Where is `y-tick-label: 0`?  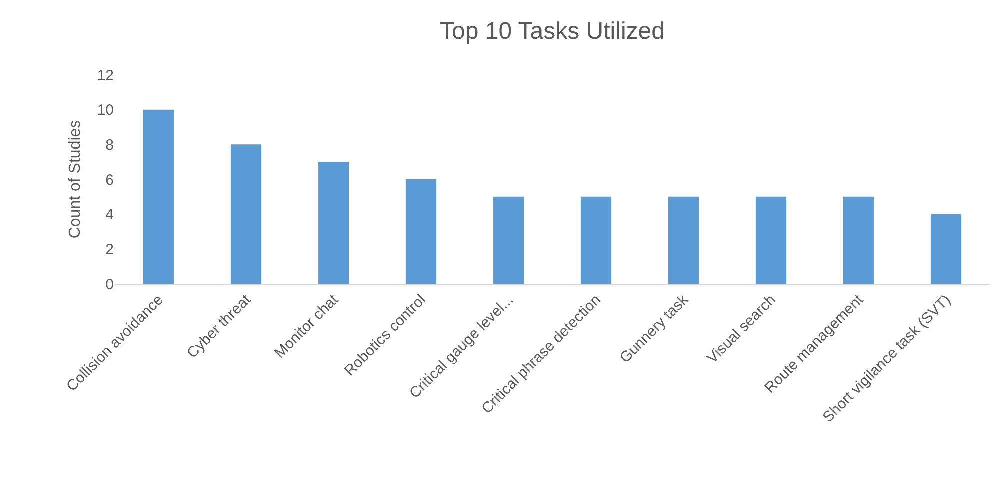
y-tick-label: 0 is located at coordinates (110, 285).